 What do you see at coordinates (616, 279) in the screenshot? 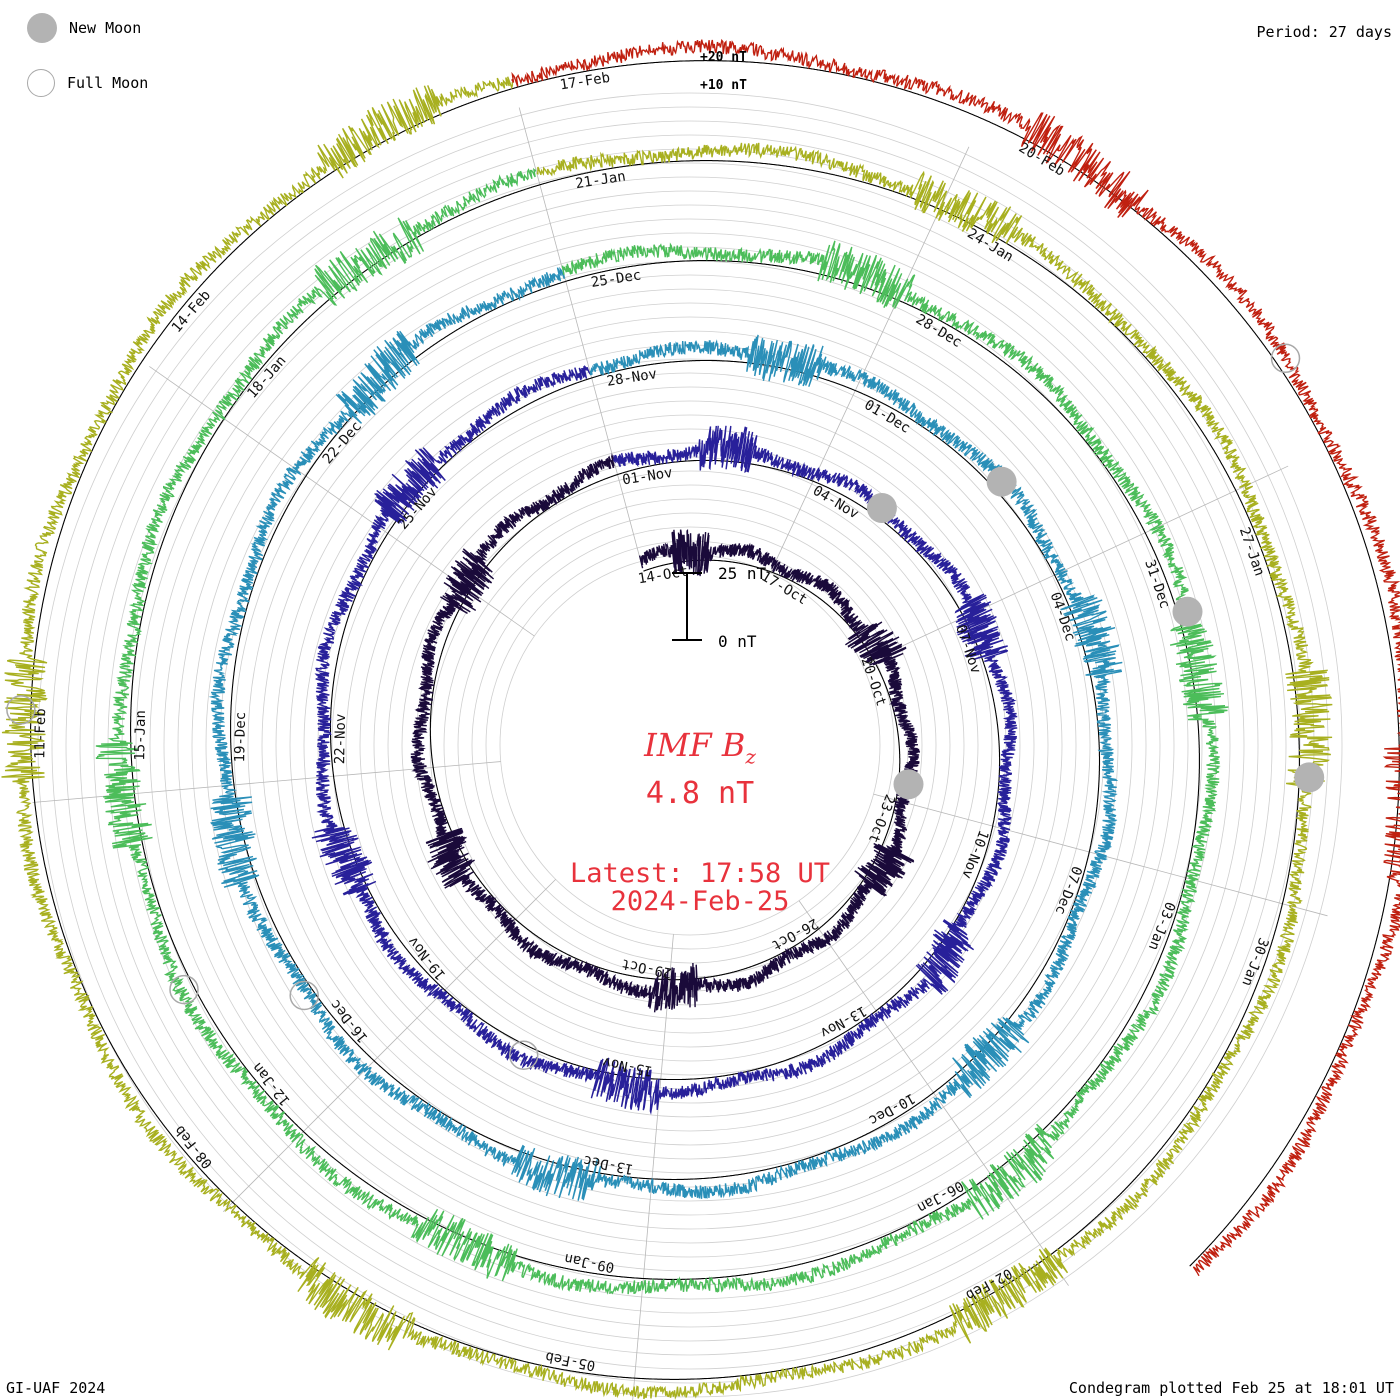
I see `day-label: 25-Dec` at bounding box center [616, 279].